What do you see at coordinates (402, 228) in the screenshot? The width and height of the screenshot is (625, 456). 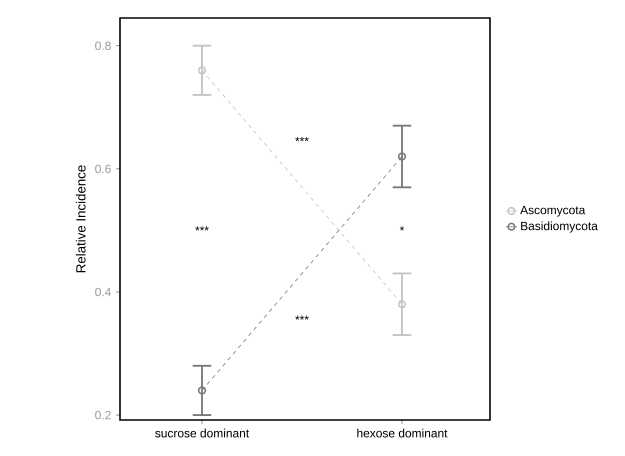 I see `annotation: *` at bounding box center [402, 228].